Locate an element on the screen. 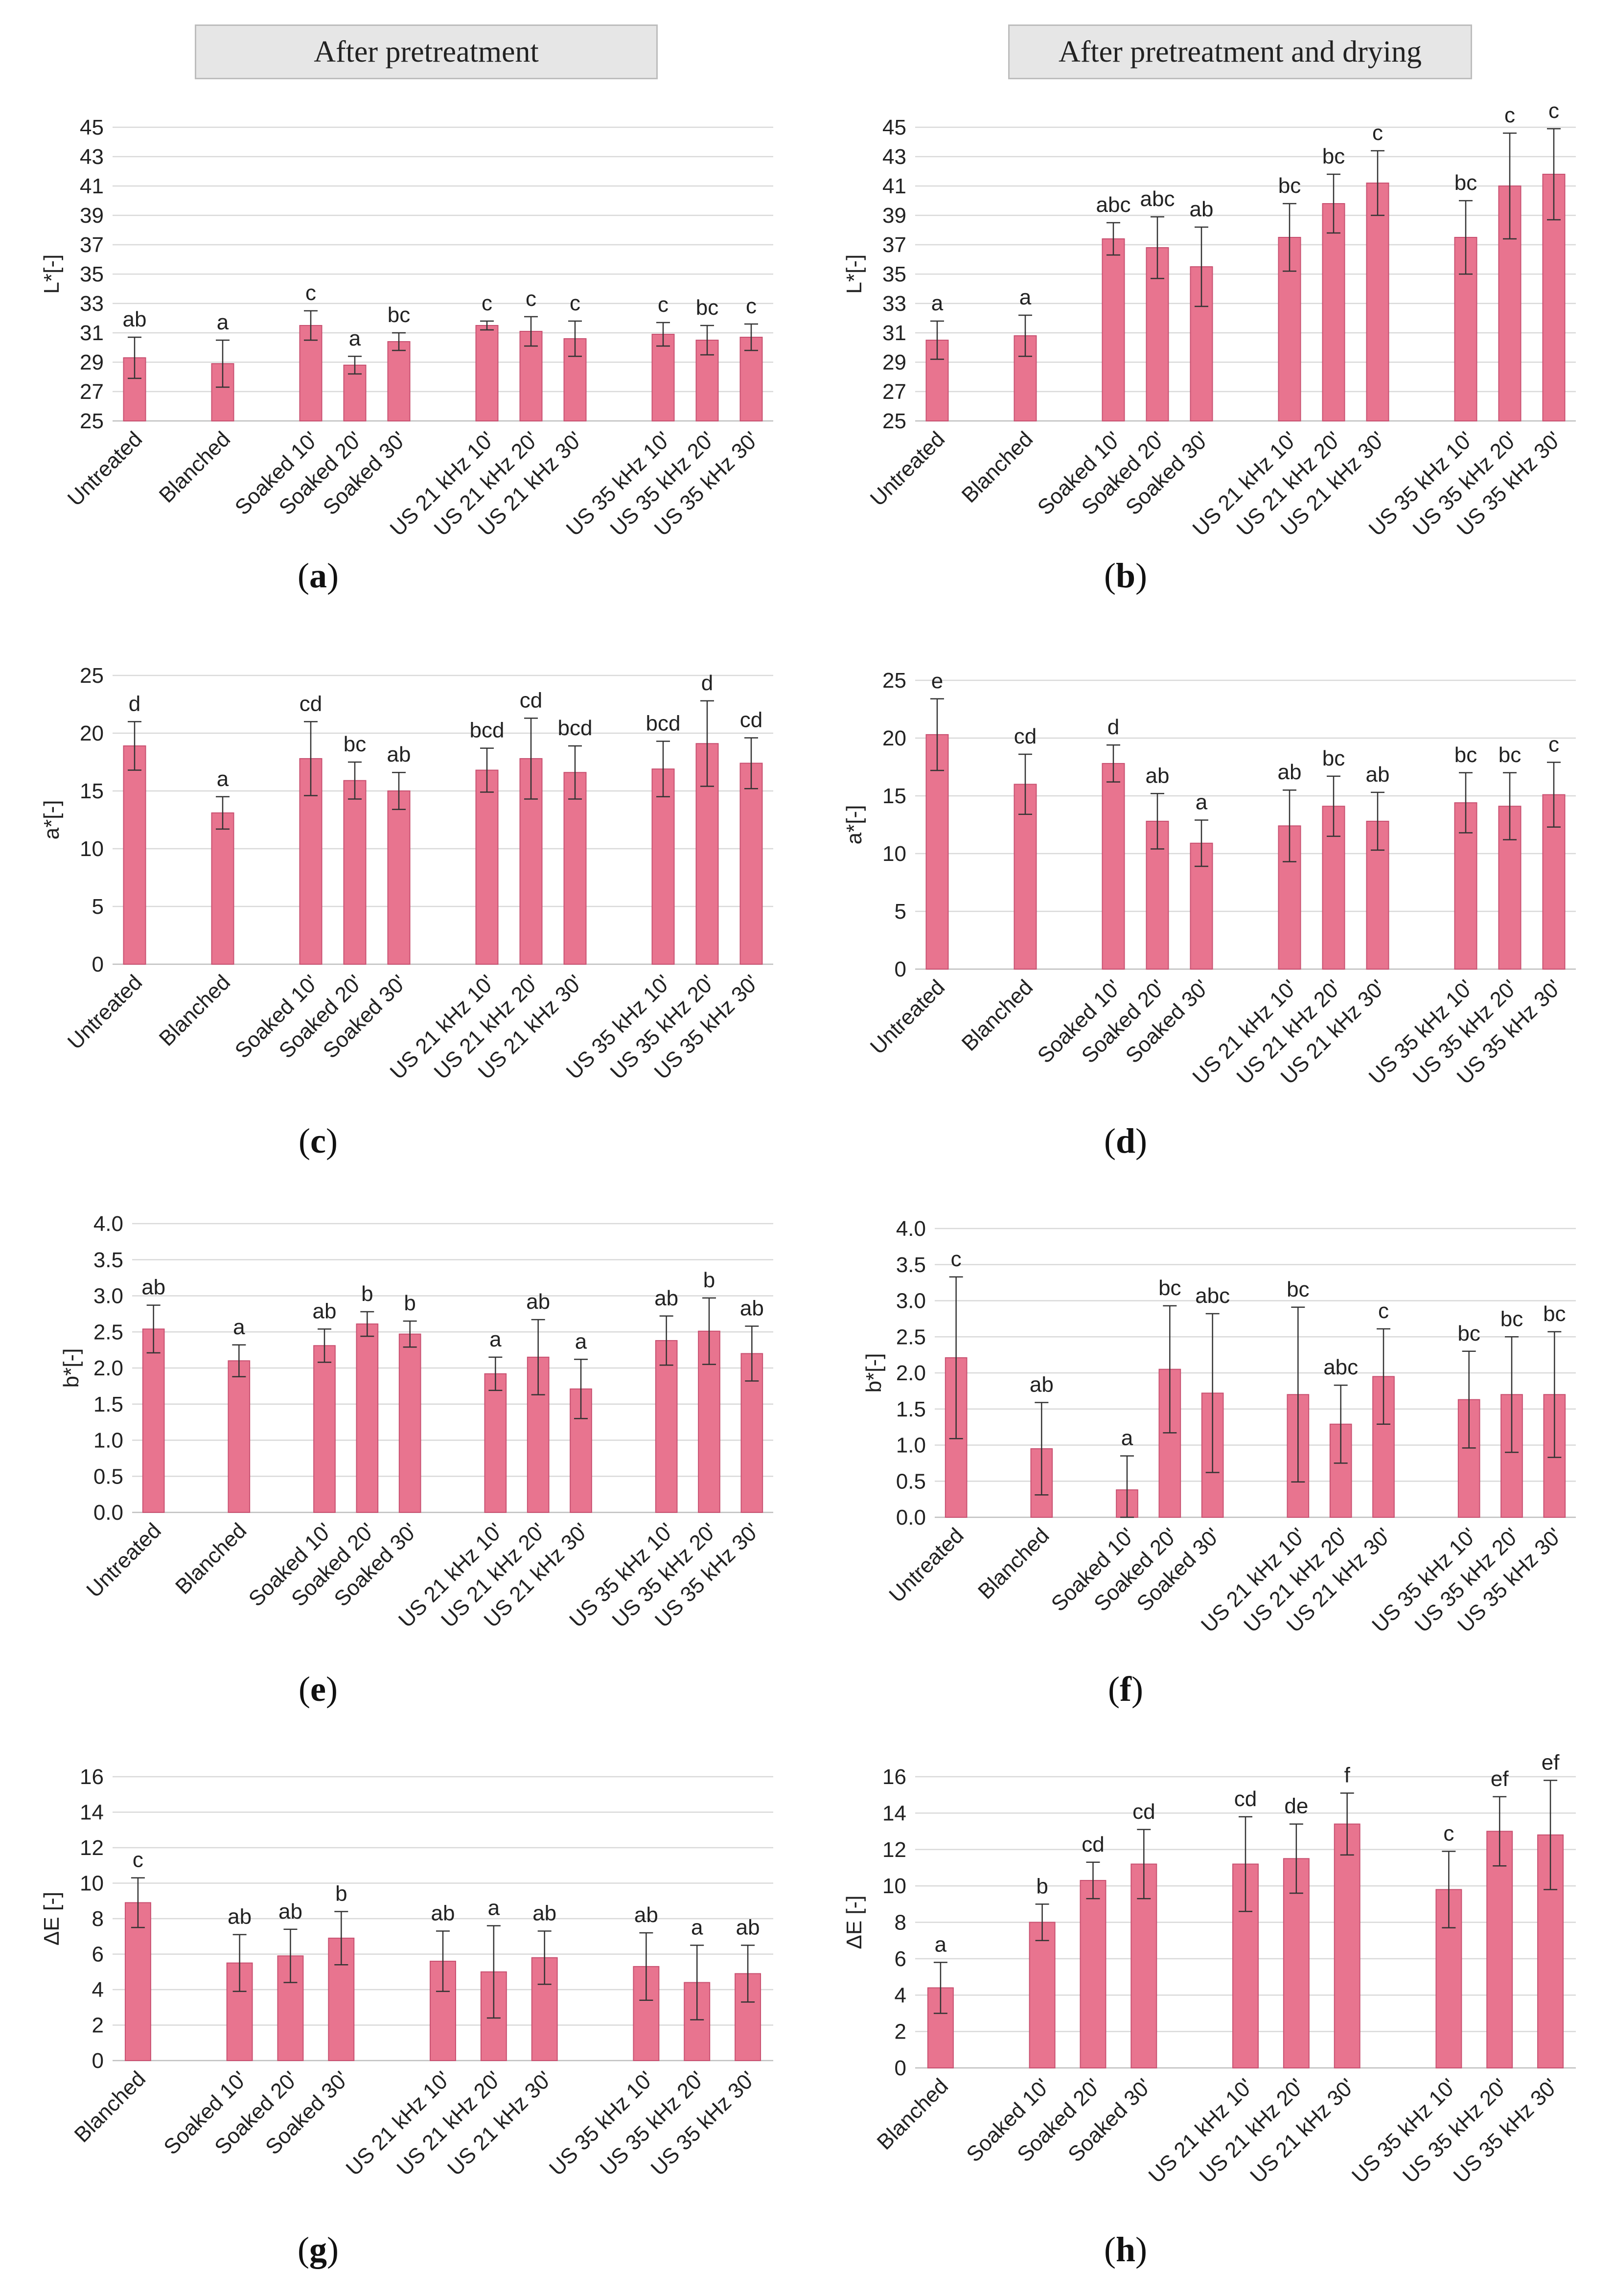  panel-label-c: (c) is located at coordinates (318, 1140).